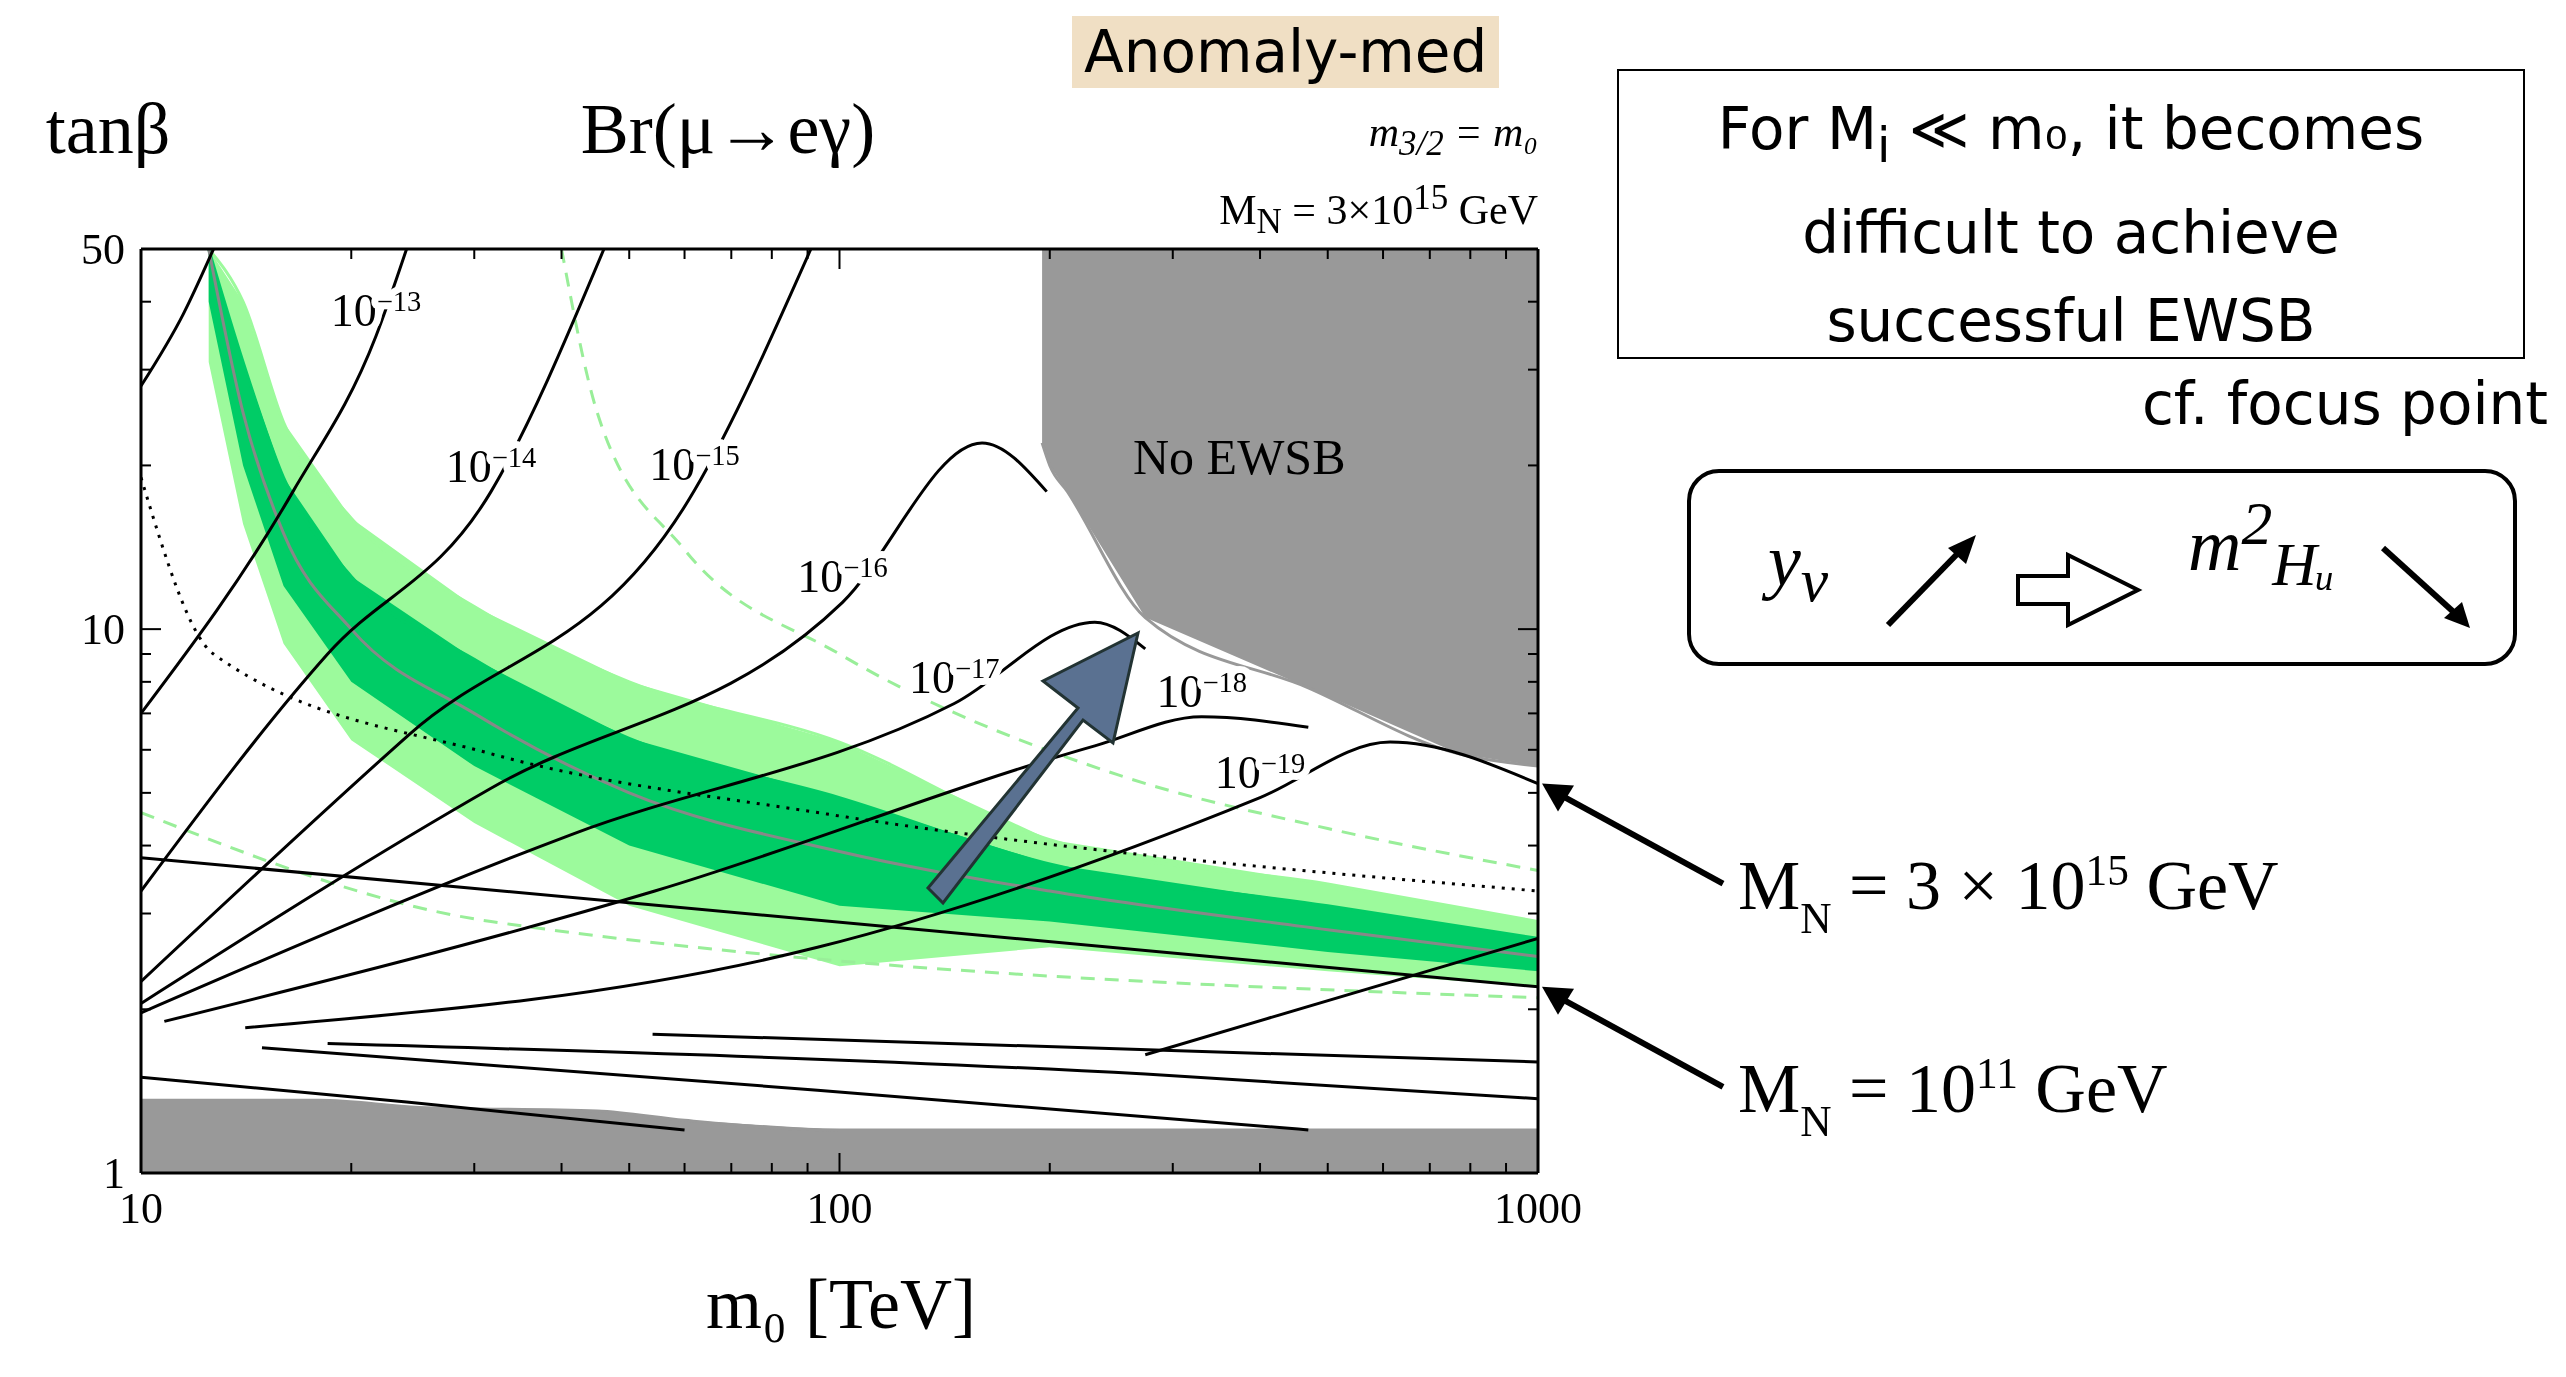 This screenshot has height=1377, width=2566. I want to click on y-tick-label: 1, so click(114, 1173).